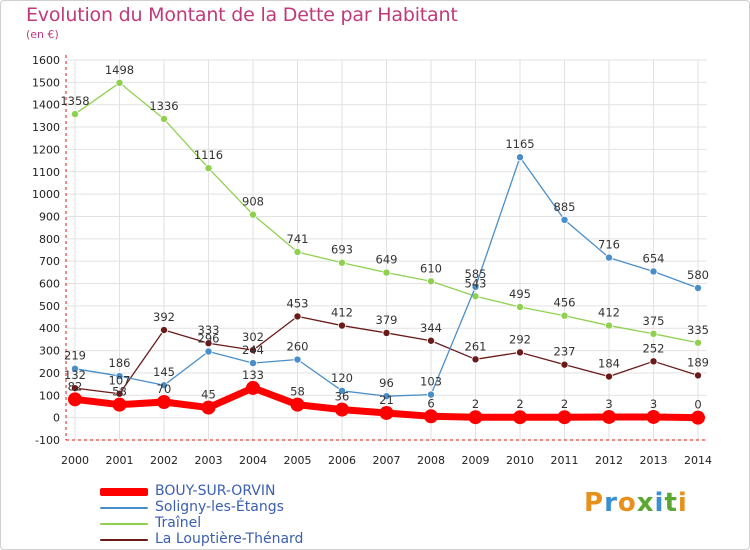 Image resolution: width=750 pixels, height=550 pixels. Describe the element at coordinates (75, 460) in the screenshot. I see `x-tick-label: 2000` at that location.